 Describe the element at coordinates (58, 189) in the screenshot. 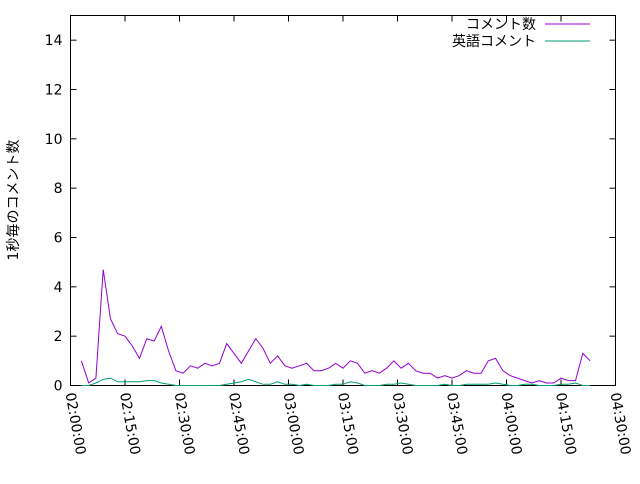

I see `y-tick-label: 8` at that location.